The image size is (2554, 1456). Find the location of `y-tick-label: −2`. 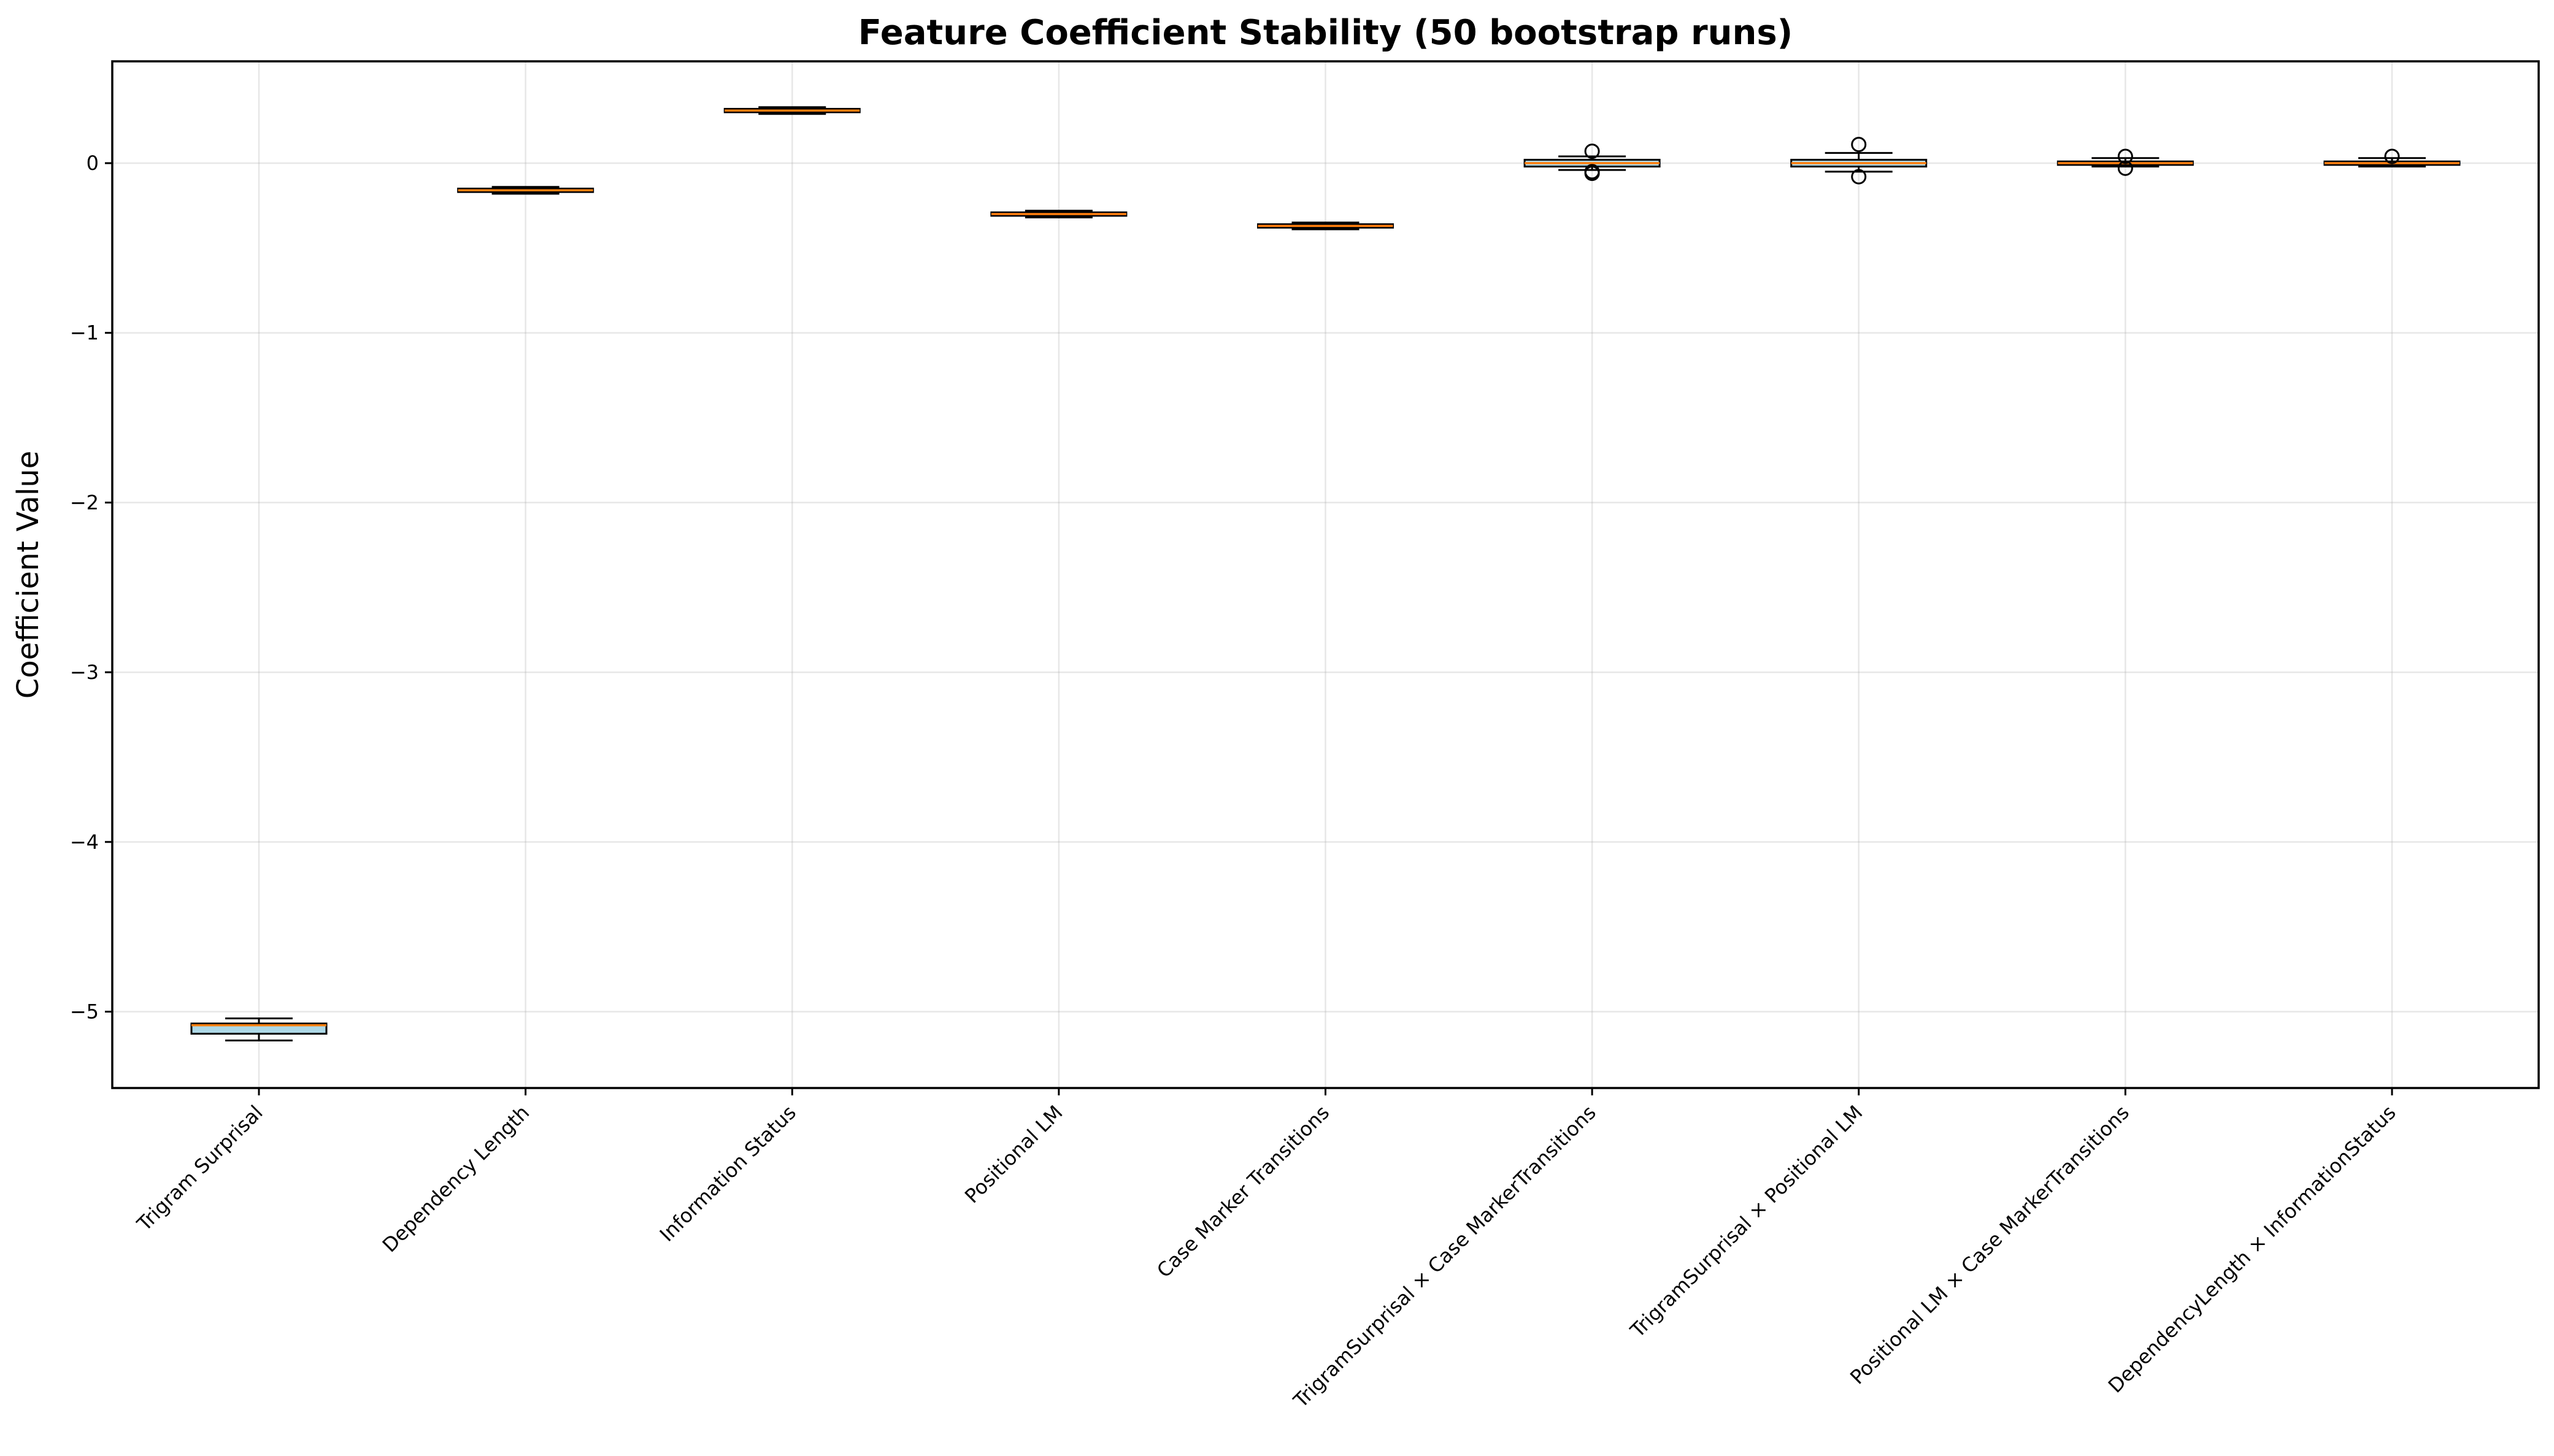

y-tick-label: −2 is located at coordinates (84, 502).